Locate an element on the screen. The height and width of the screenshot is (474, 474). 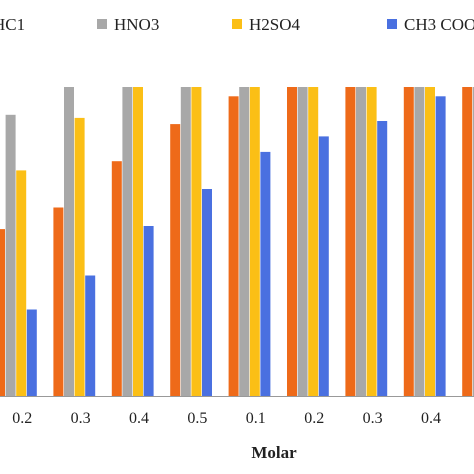
legend-swatch-h2so4 is located at coordinates (237, 24).